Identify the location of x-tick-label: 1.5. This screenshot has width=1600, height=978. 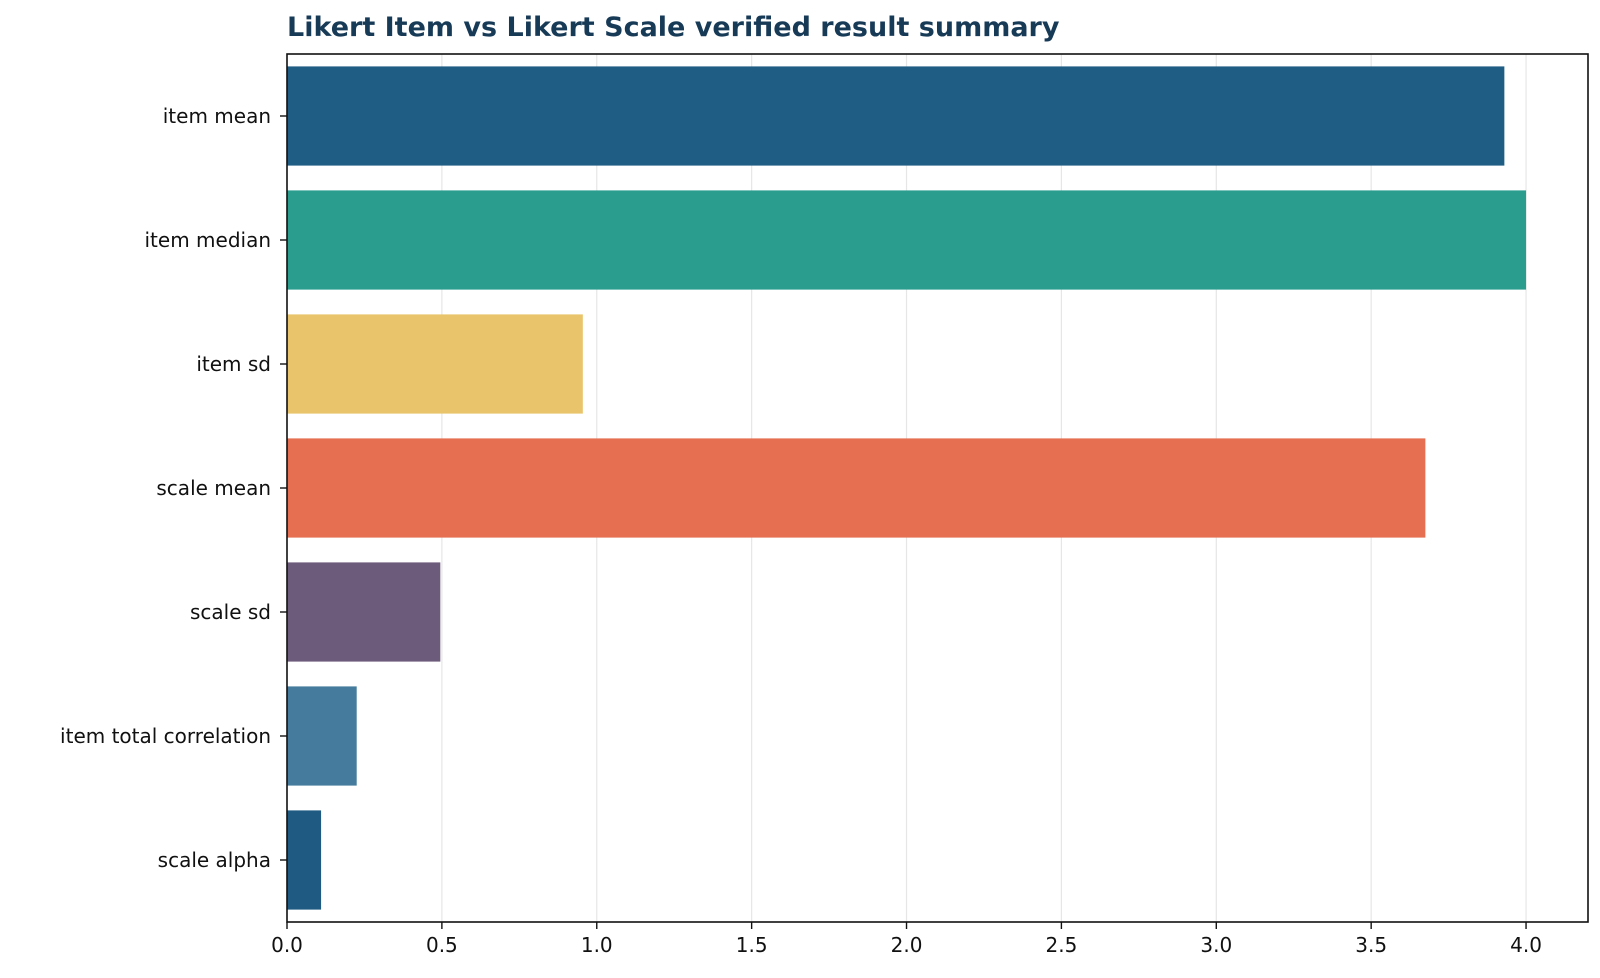
(752, 945).